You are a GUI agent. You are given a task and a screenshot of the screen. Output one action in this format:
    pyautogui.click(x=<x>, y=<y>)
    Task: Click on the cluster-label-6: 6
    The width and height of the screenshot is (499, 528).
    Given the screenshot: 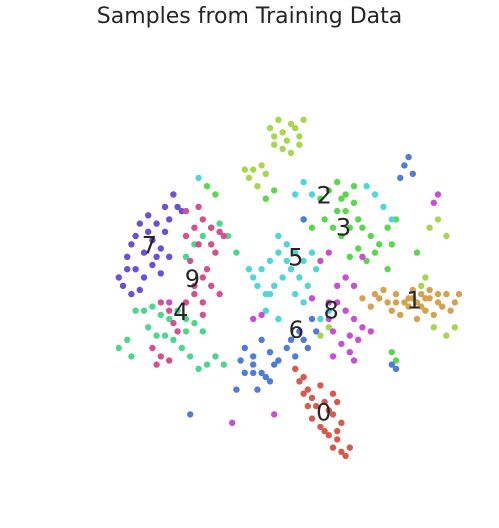 What is the action you would take?
    pyautogui.click(x=296, y=330)
    